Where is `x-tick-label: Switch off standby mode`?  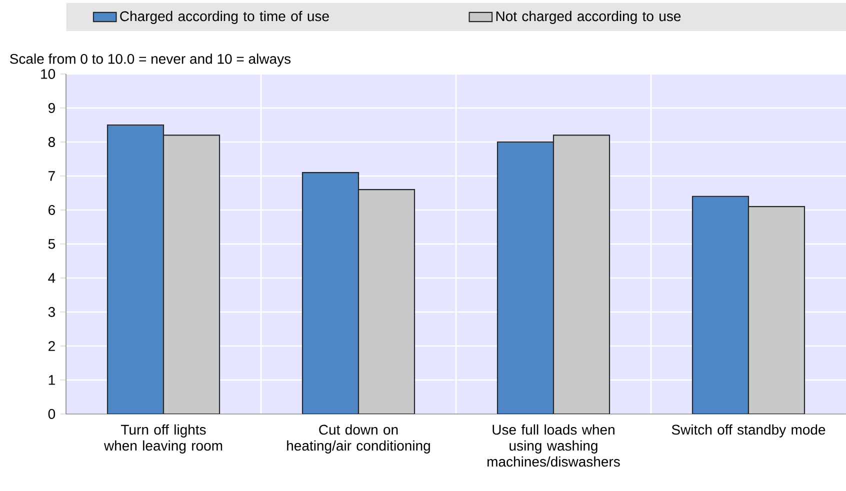
x-tick-label: Switch off standby mode is located at coordinates (749, 431).